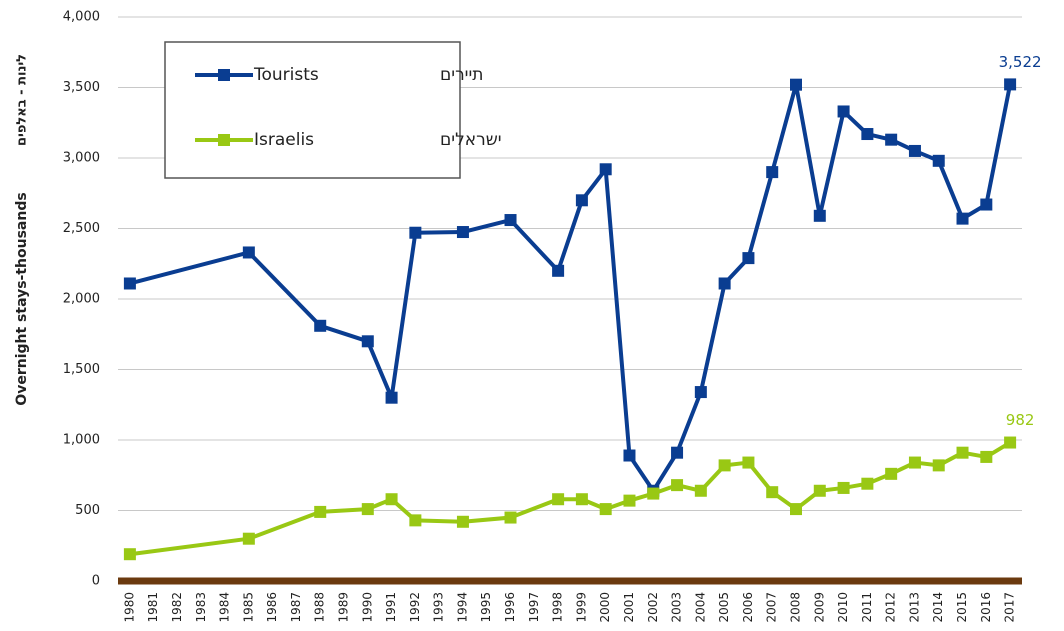  Describe the element at coordinates (462, 607) in the screenshot. I see `x-tick-label: 1994` at that location.